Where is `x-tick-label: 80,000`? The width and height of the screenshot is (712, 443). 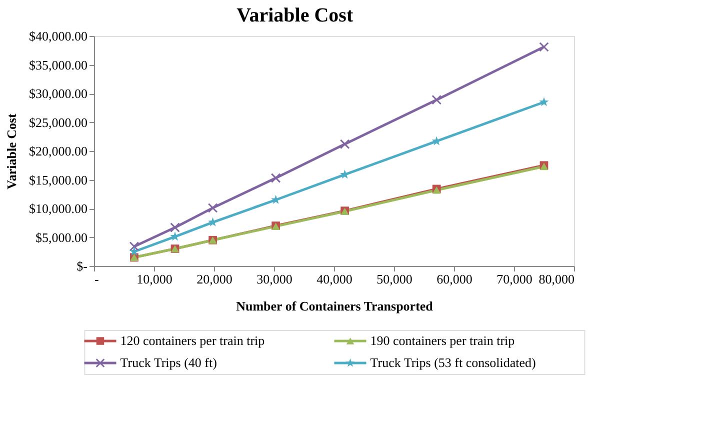
x-tick-label: 80,000 is located at coordinates (556, 279).